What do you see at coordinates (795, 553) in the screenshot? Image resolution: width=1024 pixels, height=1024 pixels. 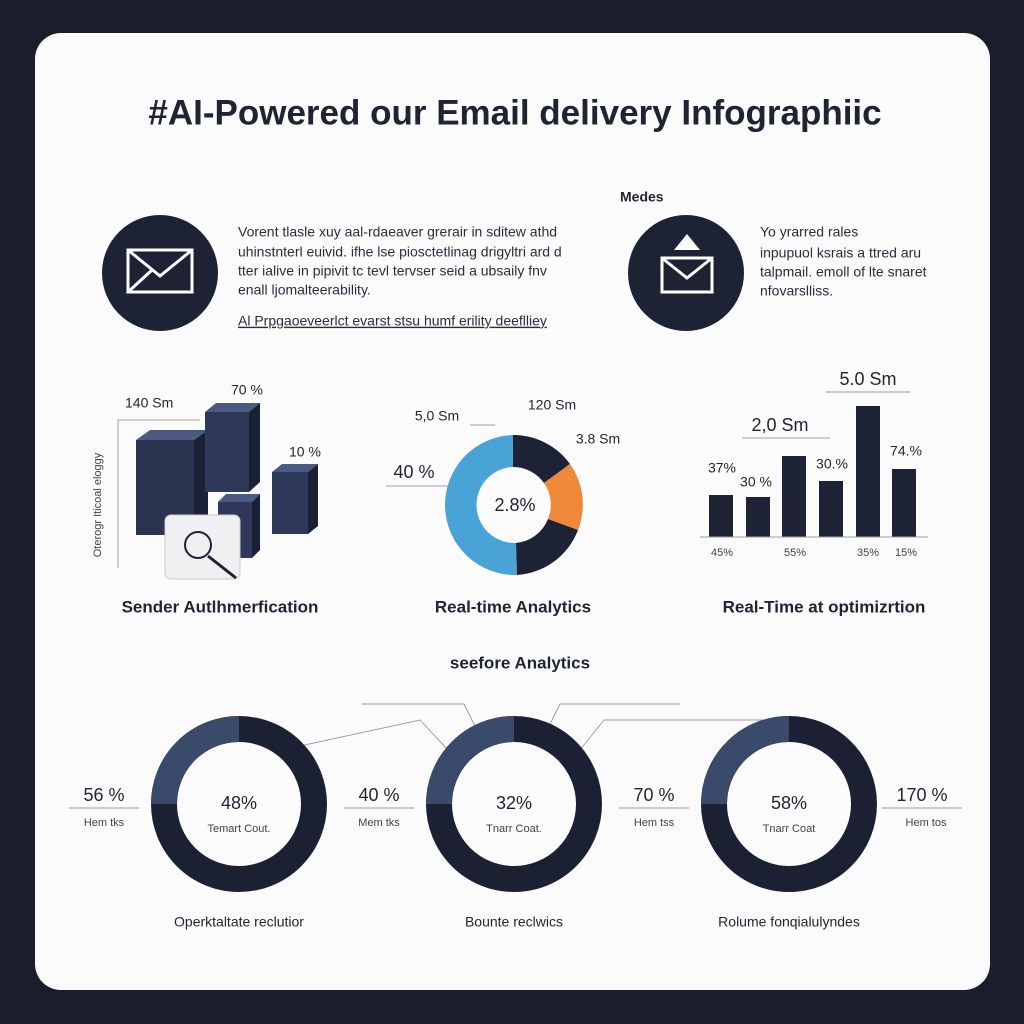 I see `axis-label: 55%` at bounding box center [795, 553].